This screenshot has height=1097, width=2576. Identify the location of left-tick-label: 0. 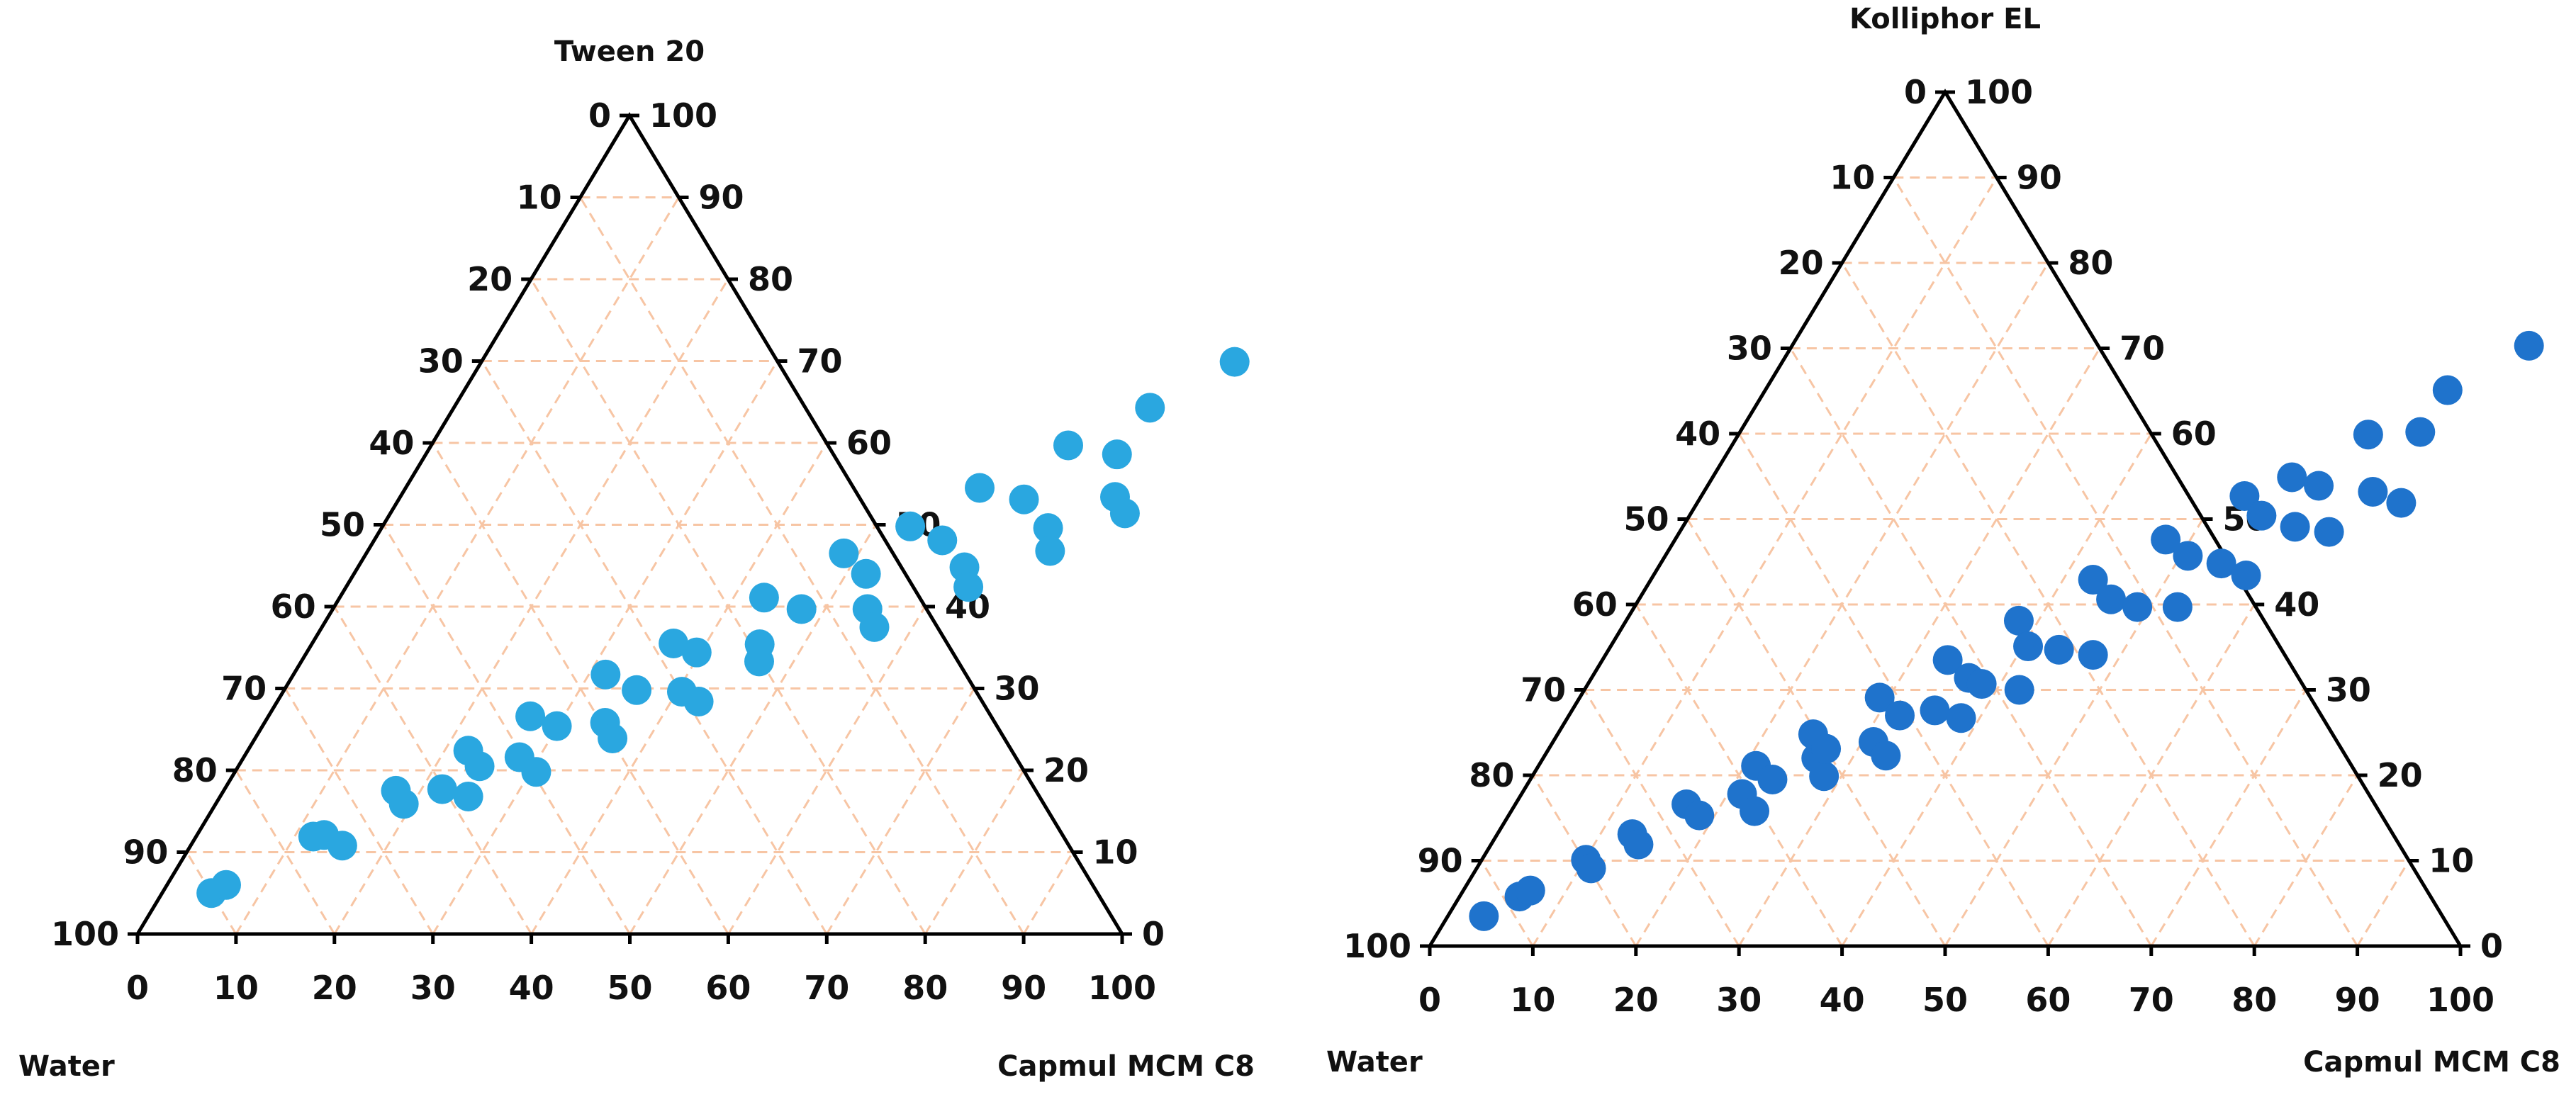
(1916, 92).